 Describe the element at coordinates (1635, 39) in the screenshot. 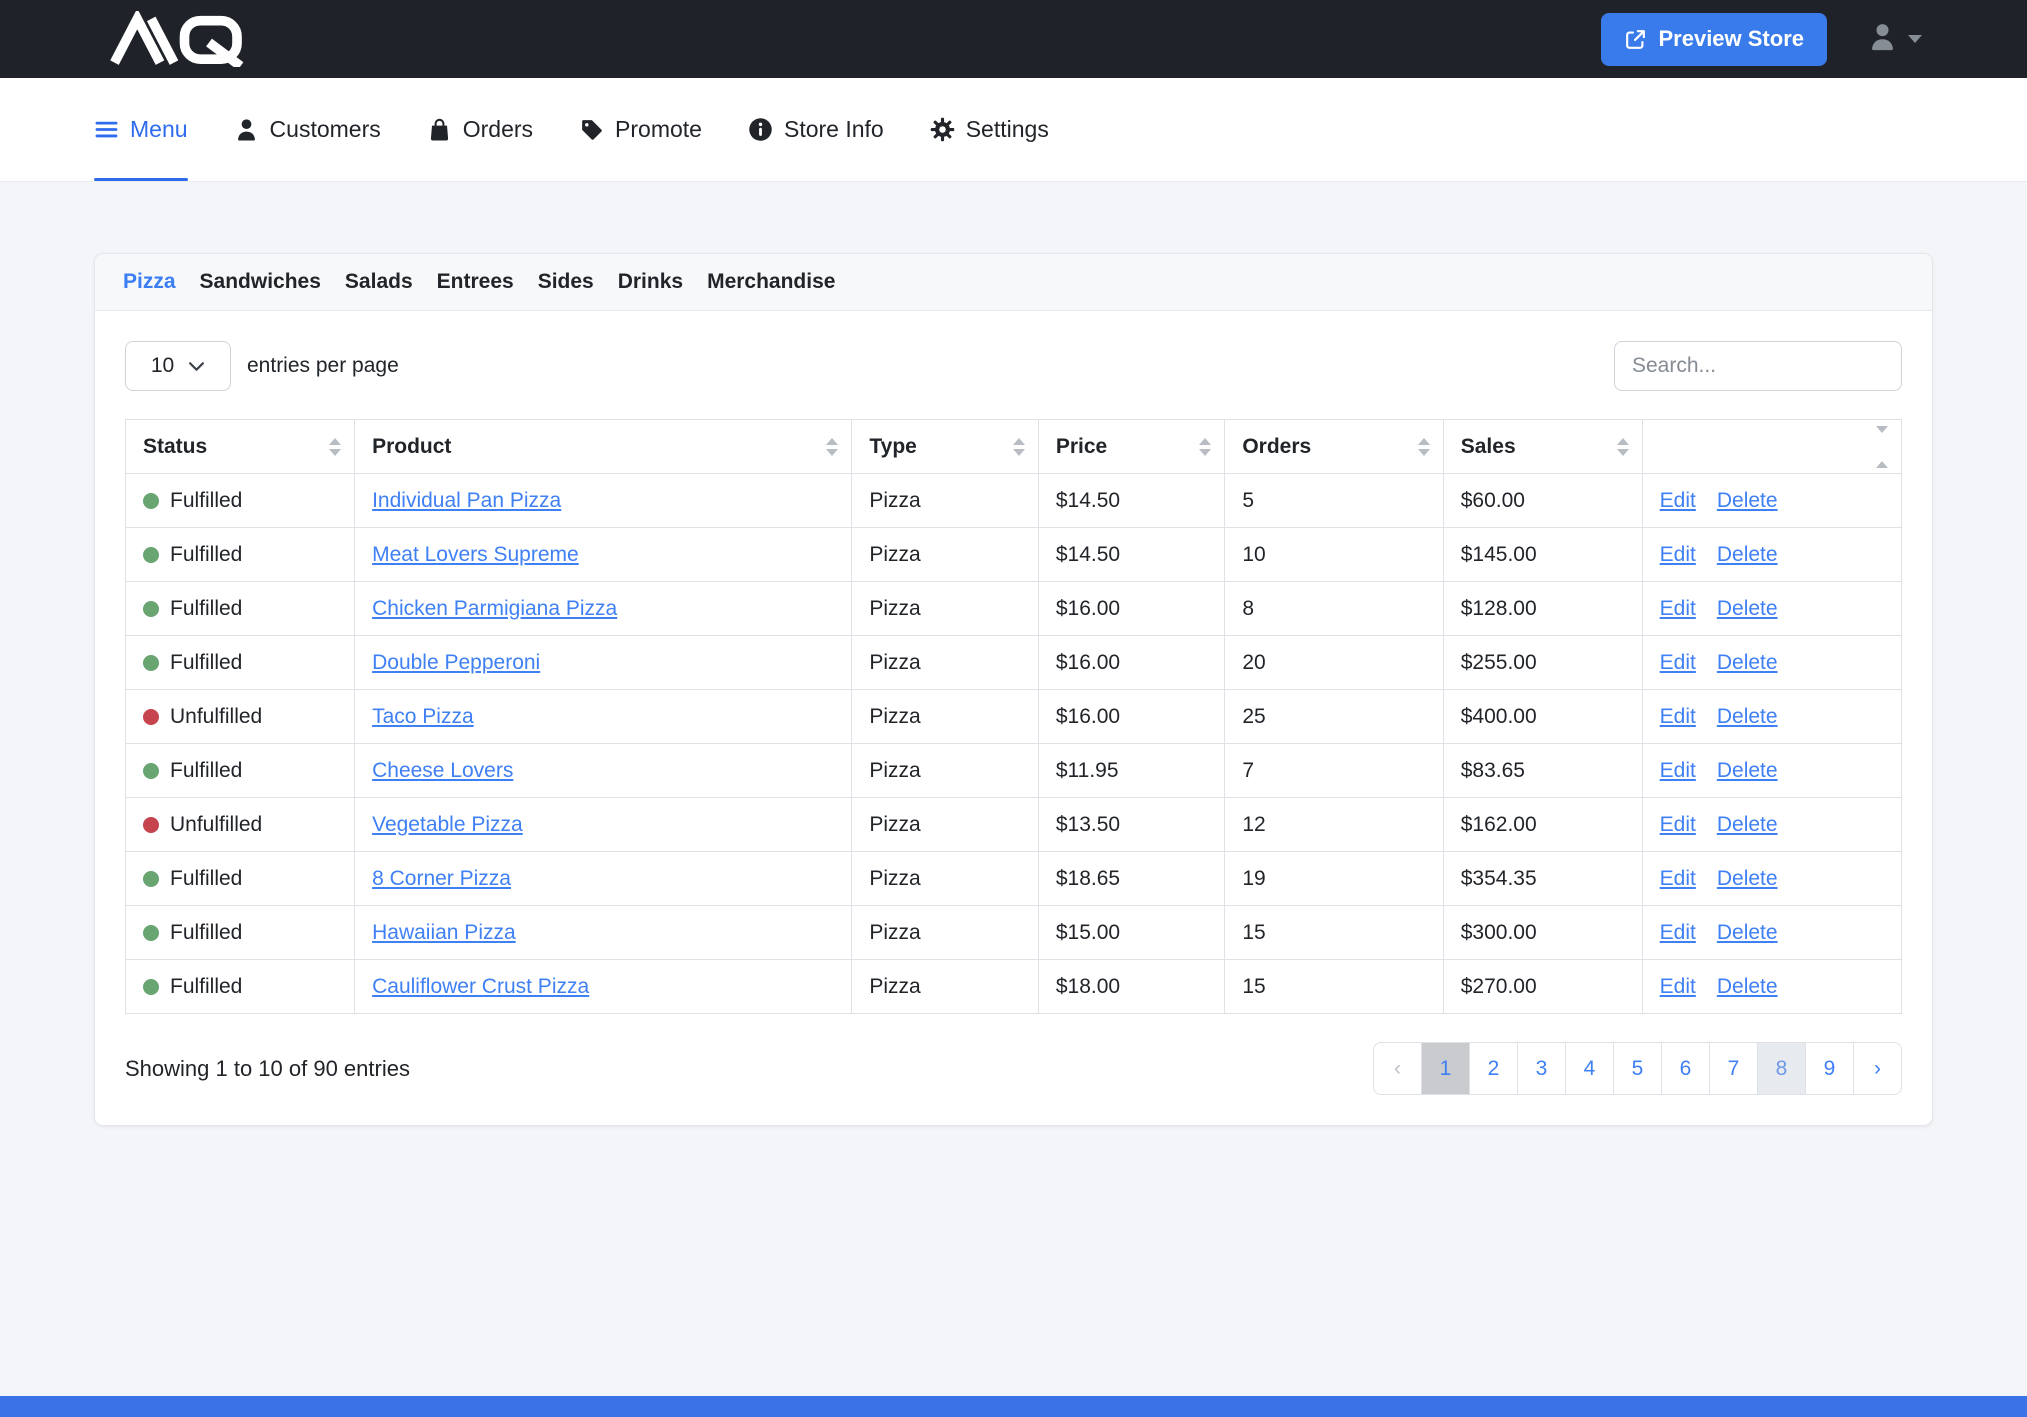

I see `external-link-icon` at that location.